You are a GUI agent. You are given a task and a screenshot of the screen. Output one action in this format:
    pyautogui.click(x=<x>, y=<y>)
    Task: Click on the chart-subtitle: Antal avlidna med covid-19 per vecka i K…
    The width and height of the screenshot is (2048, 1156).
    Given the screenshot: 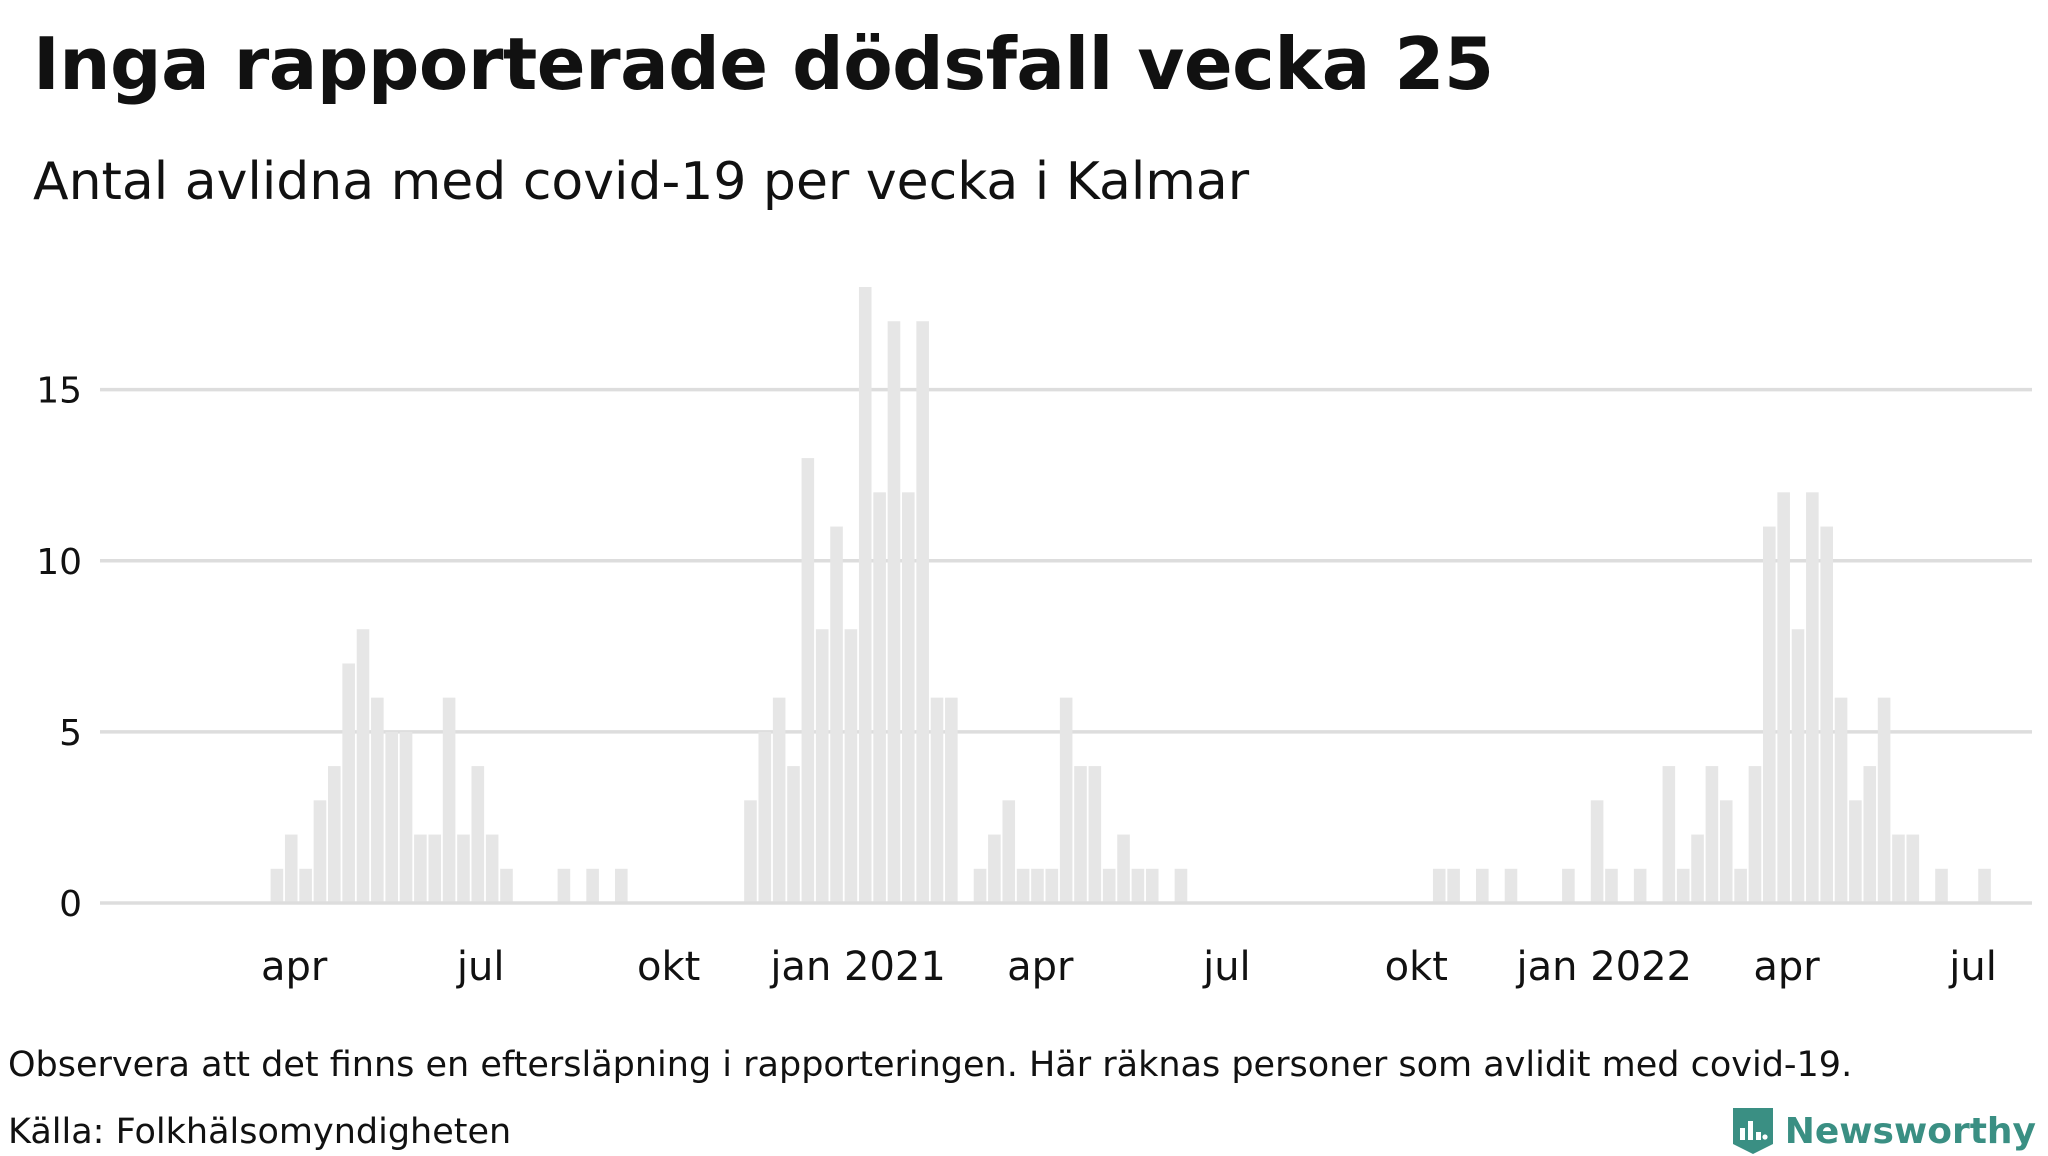 What is the action you would take?
    pyautogui.click(x=641, y=182)
    